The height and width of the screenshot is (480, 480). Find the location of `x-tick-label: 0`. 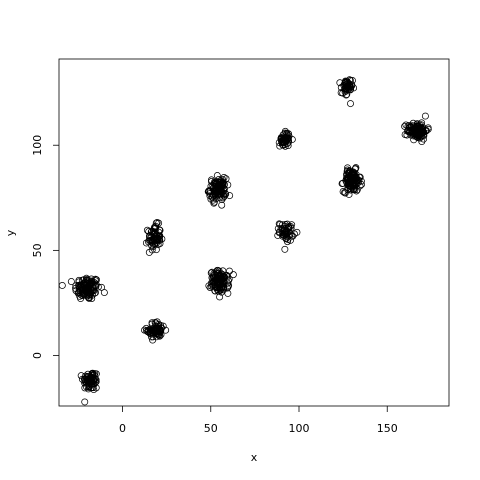

x-tick-label: 0 is located at coordinates (122, 428).